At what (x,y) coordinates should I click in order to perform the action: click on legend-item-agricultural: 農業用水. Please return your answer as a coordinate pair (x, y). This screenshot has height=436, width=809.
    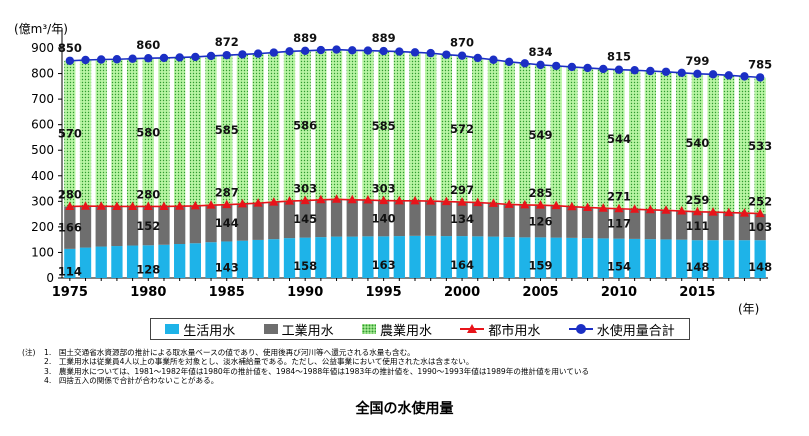
    Looking at the image, I should click on (396, 329).